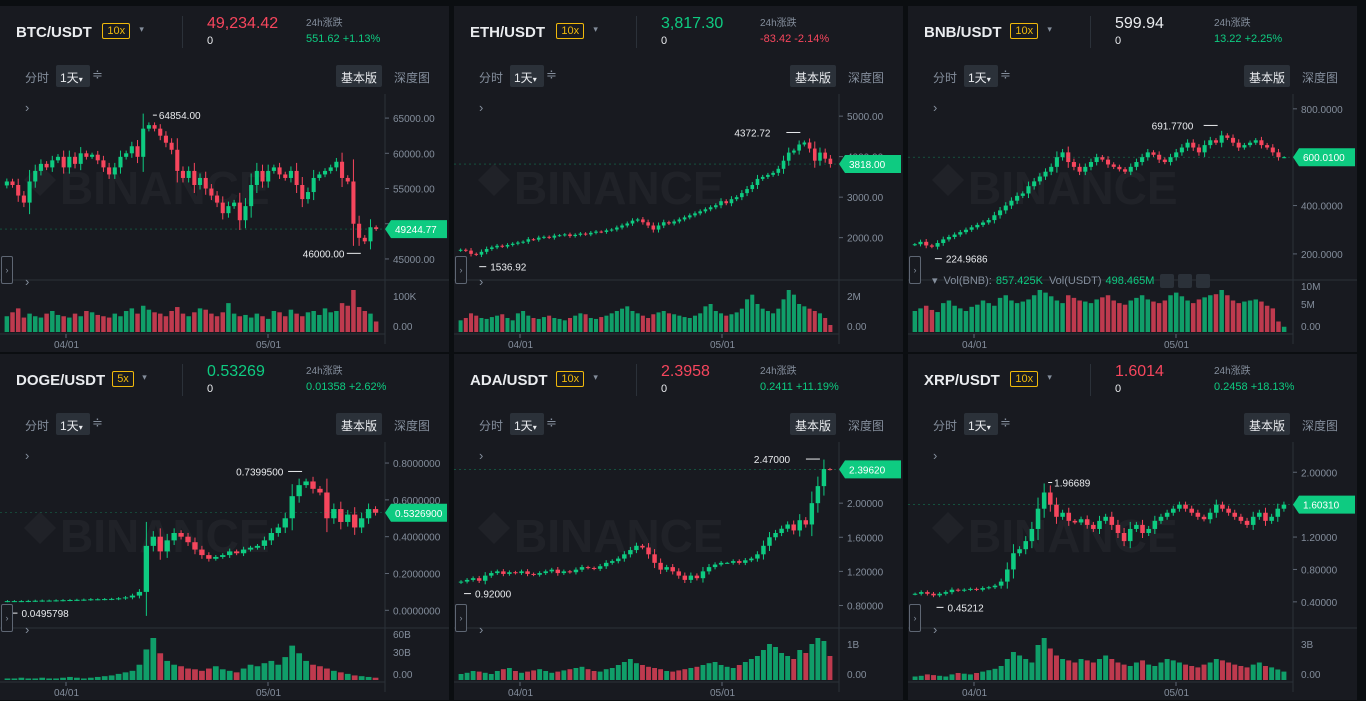 This screenshot has height=701, width=1366. What do you see at coordinates (182, 380) in the screenshot?
I see `divider` at bounding box center [182, 380].